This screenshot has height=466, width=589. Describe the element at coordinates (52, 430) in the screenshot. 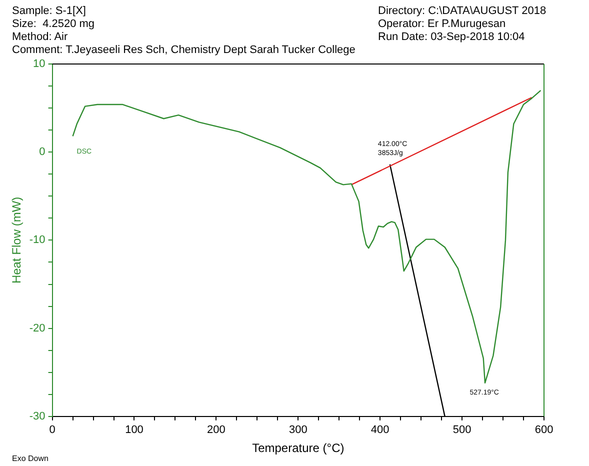

I see `x-tick-label: 0` at that location.